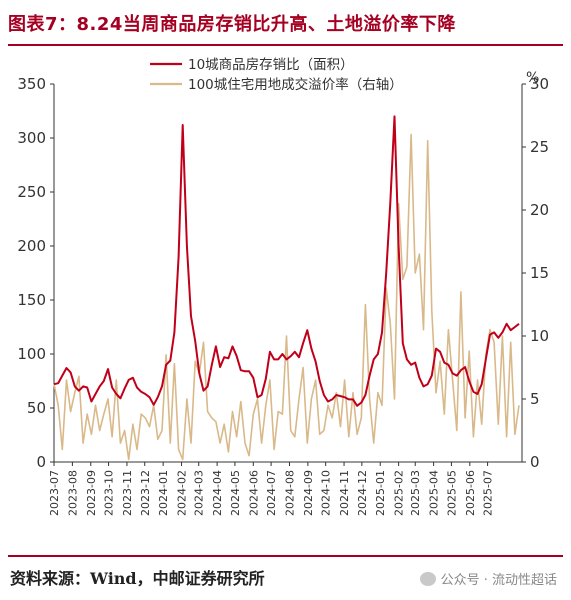 This screenshot has width=571, height=600. What do you see at coordinates (532, 78) in the screenshot?
I see `right-axis-unit: %` at bounding box center [532, 78].